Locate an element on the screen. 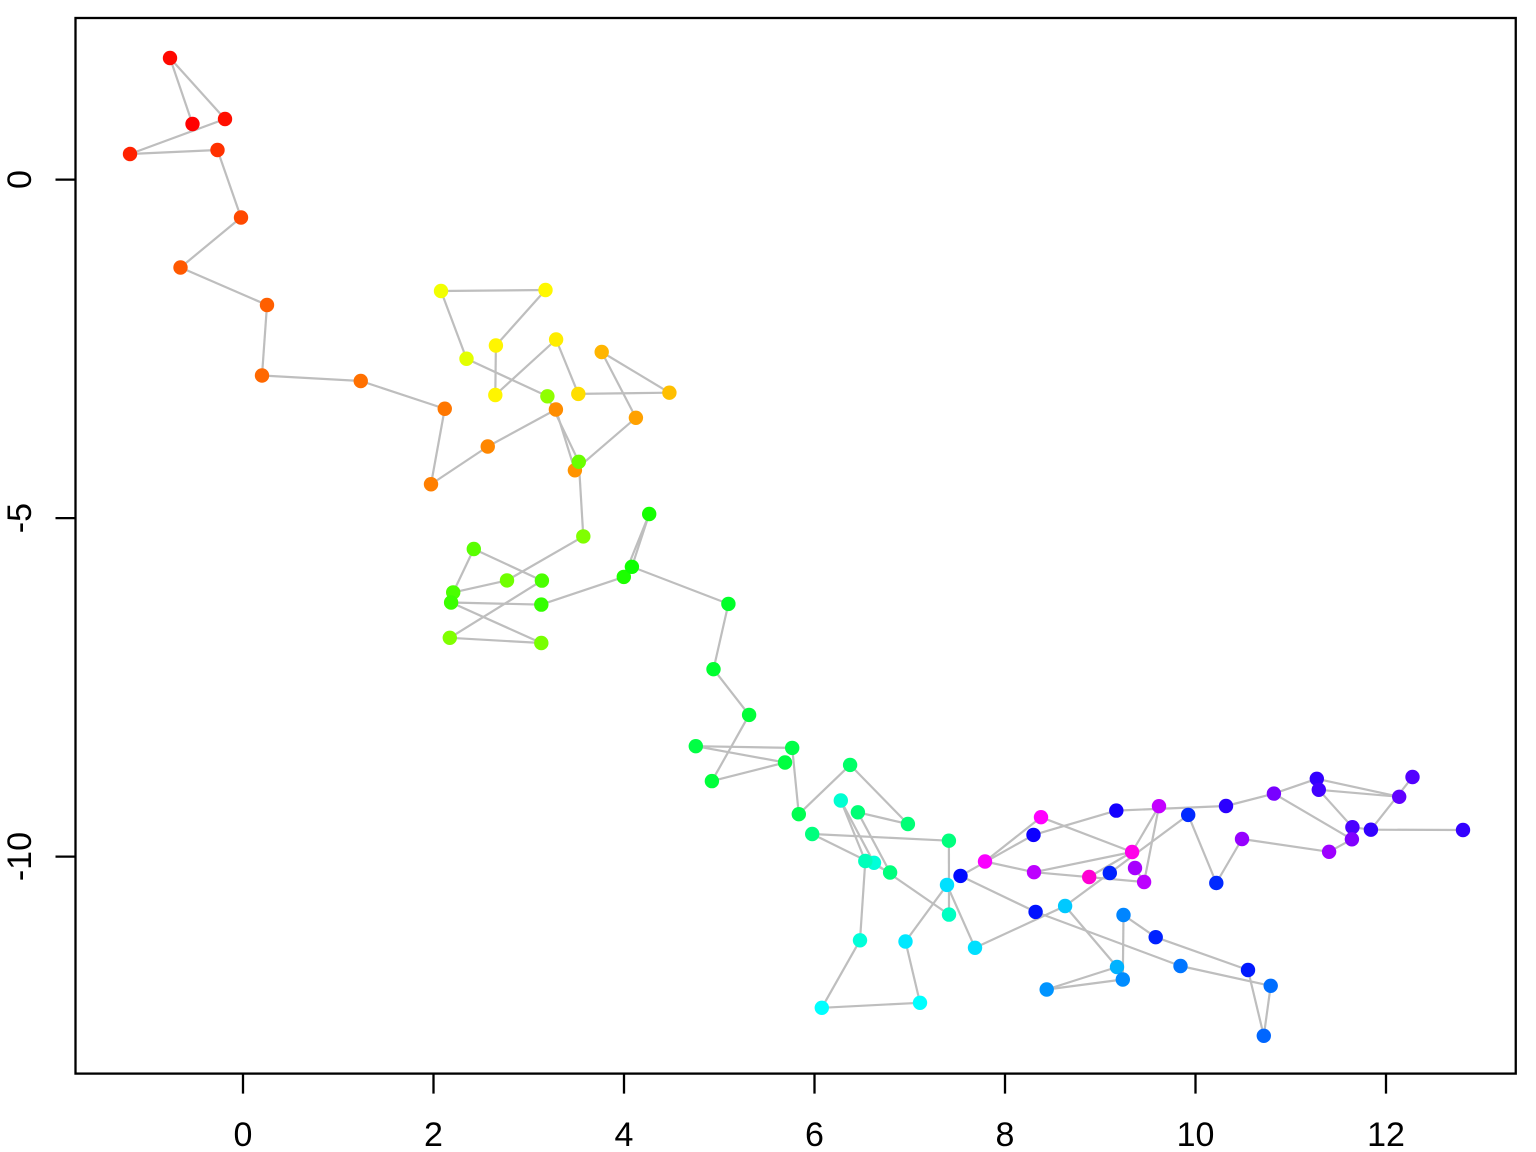 The image size is (1536, 1152). svg-text: 12 is located at coordinates (1386, 1134).